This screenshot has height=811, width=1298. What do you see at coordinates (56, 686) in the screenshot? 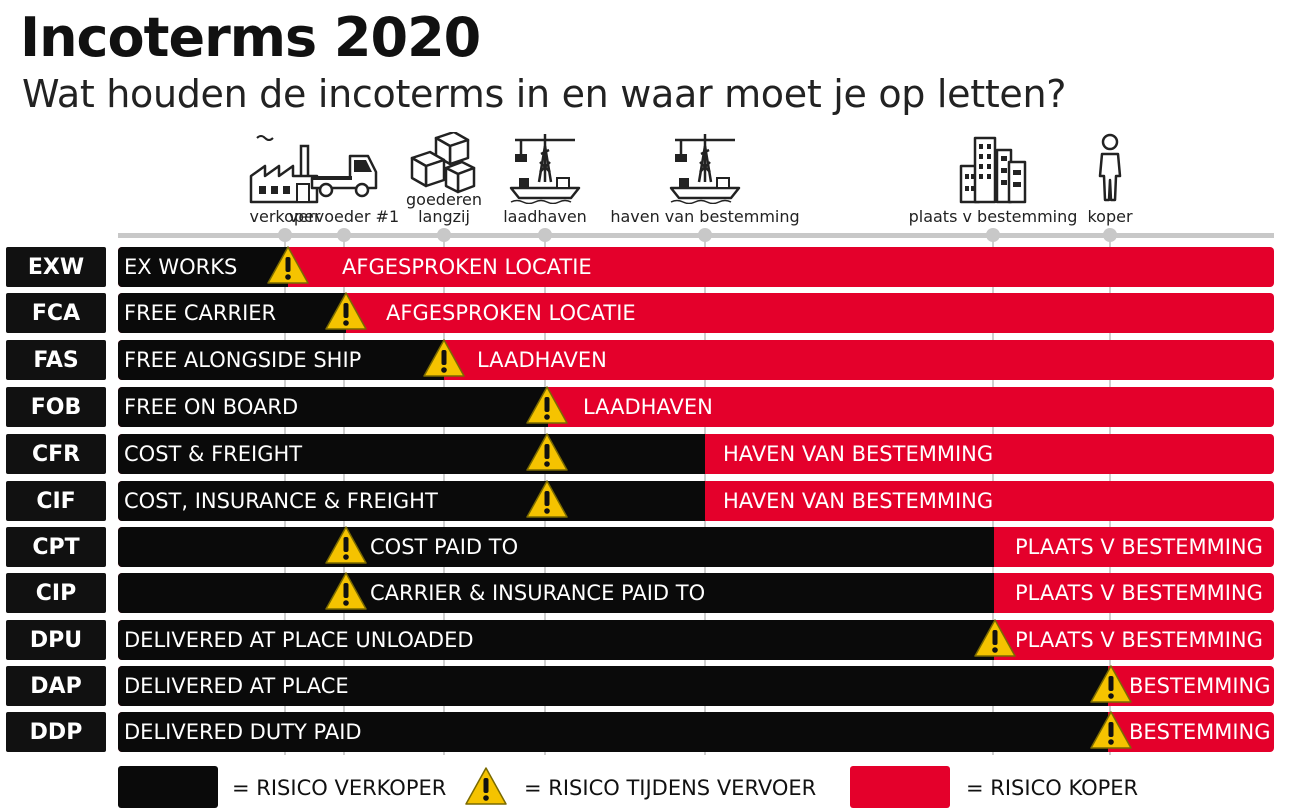
I see `incoterm-code: DAP` at bounding box center [56, 686].